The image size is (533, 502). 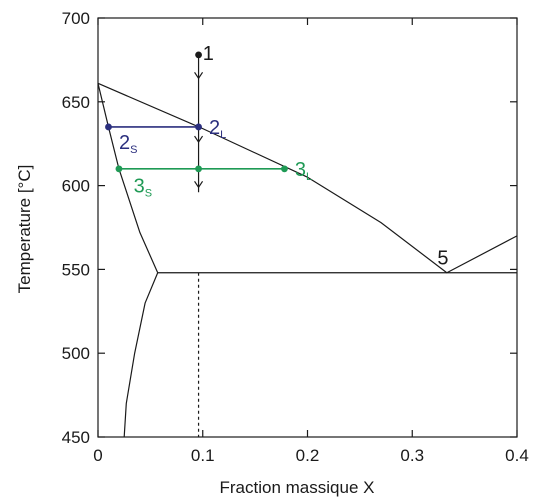 What do you see at coordinates (517, 455) in the screenshot?
I see `x-tick-label: 0.4` at bounding box center [517, 455].